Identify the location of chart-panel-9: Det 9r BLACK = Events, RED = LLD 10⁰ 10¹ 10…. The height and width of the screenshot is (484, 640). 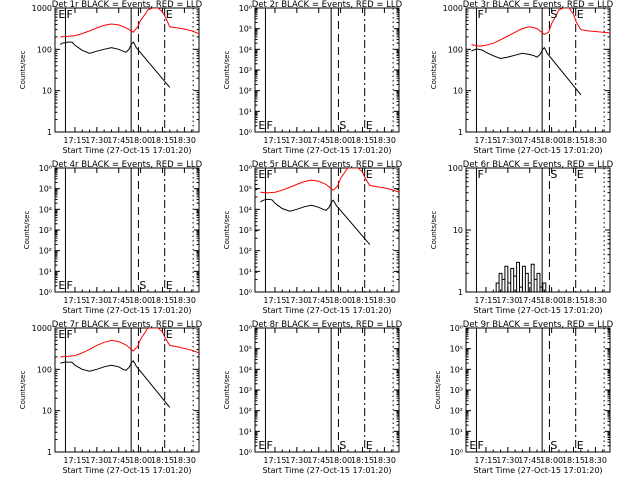
(524, 397).